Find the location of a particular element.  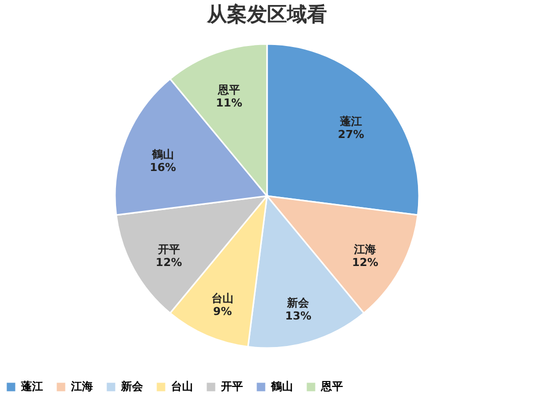

data-label: 9% is located at coordinates (222, 311).